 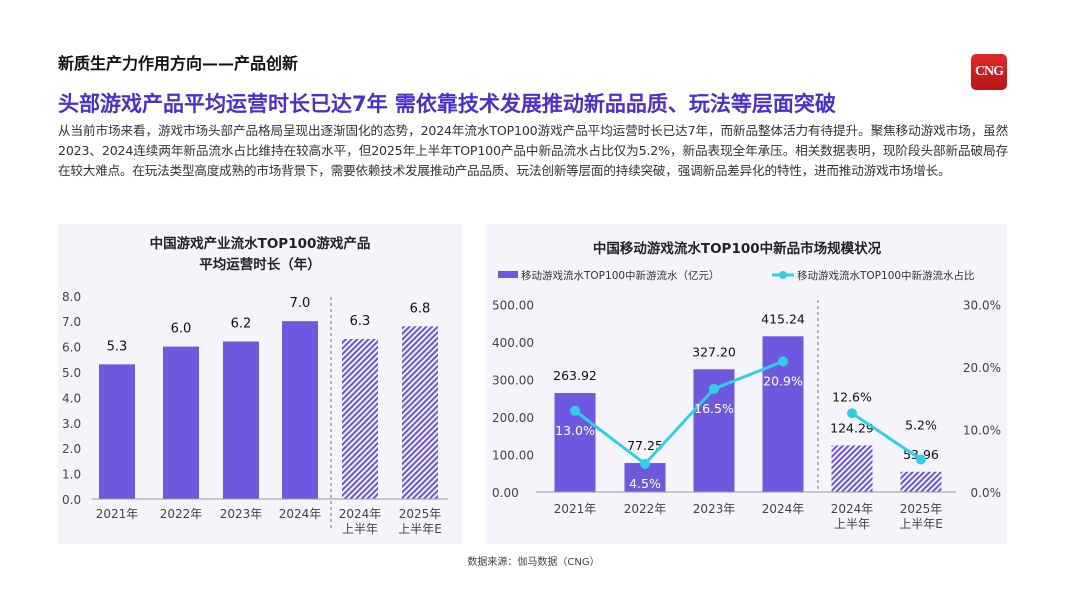 What do you see at coordinates (513, 306) in the screenshot?
I see `y-left-tick-label: 500.00` at bounding box center [513, 306].